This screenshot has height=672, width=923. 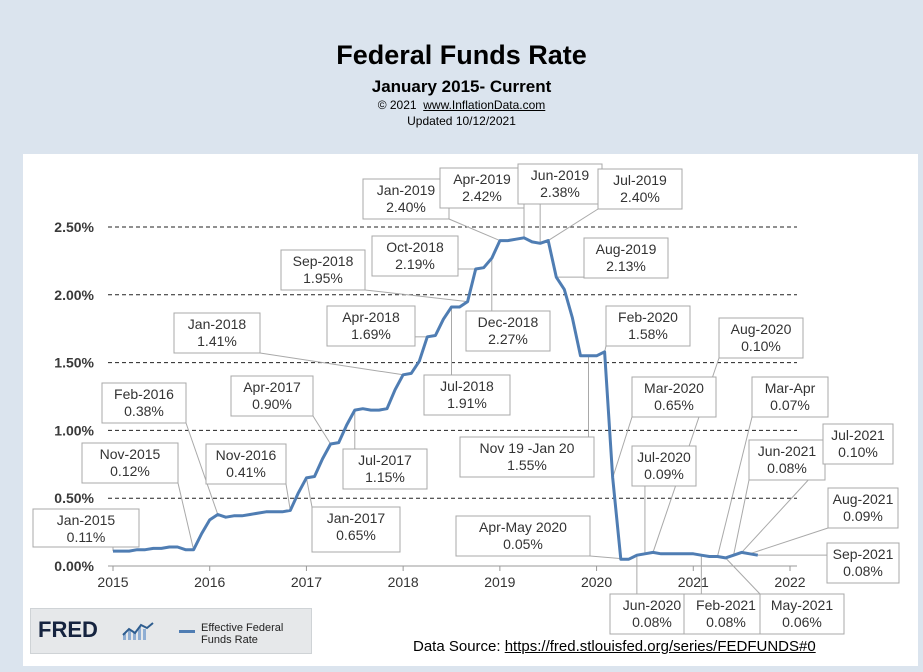 I want to click on x-tick-label: 2021, so click(x=693, y=582).